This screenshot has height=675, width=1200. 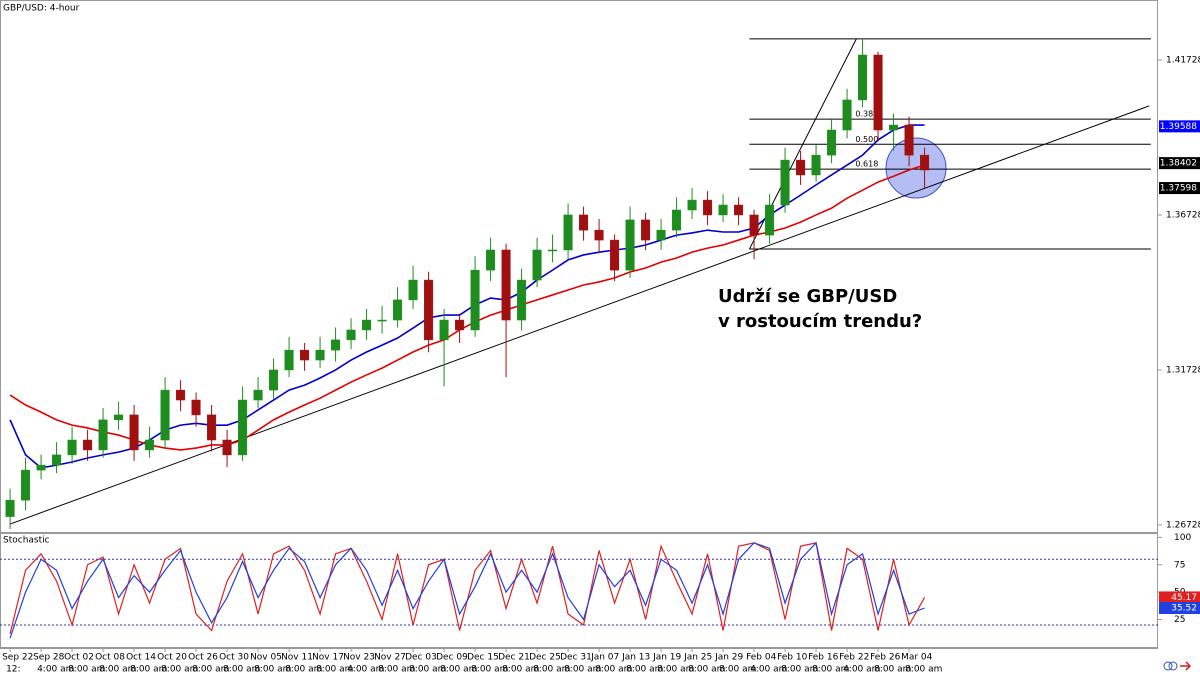 I want to click on x-tick-label: Sep 28, so click(x=49, y=658).